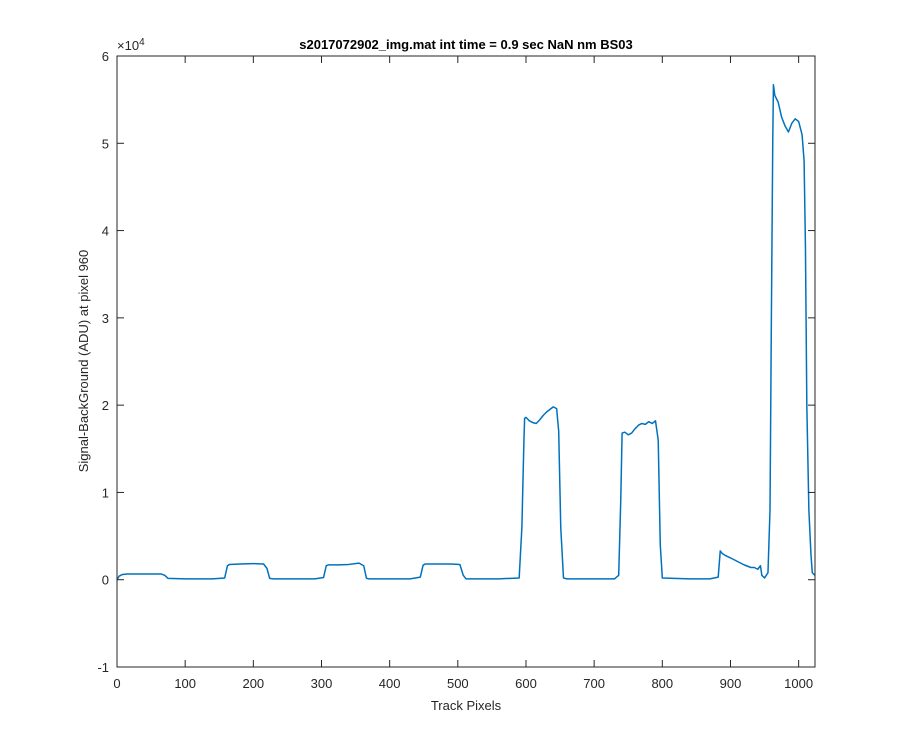 The height and width of the screenshot is (750, 900). What do you see at coordinates (105, 492) in the screenshot?
I see `y-tick-label: 1` at bounding box center [105, 492].